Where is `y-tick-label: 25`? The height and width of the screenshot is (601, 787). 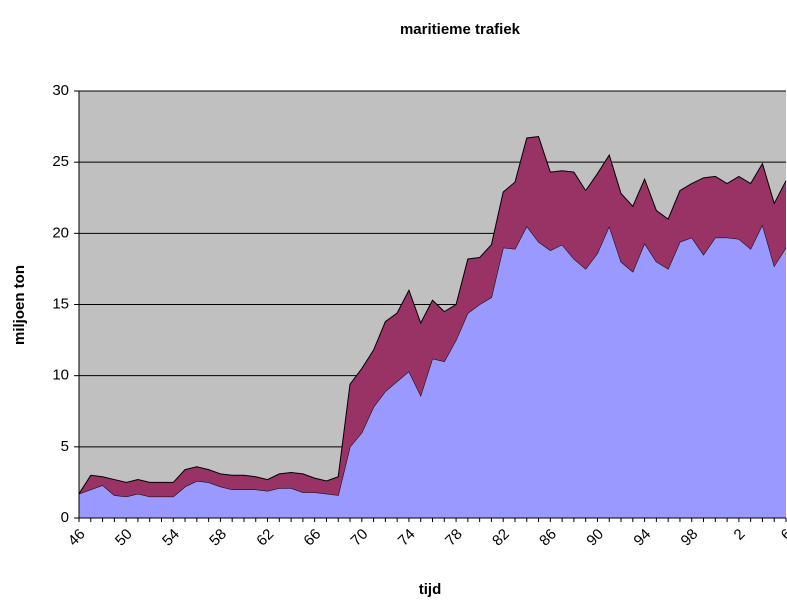 y-tick-label: 25 is located at coordinates (60, 161).